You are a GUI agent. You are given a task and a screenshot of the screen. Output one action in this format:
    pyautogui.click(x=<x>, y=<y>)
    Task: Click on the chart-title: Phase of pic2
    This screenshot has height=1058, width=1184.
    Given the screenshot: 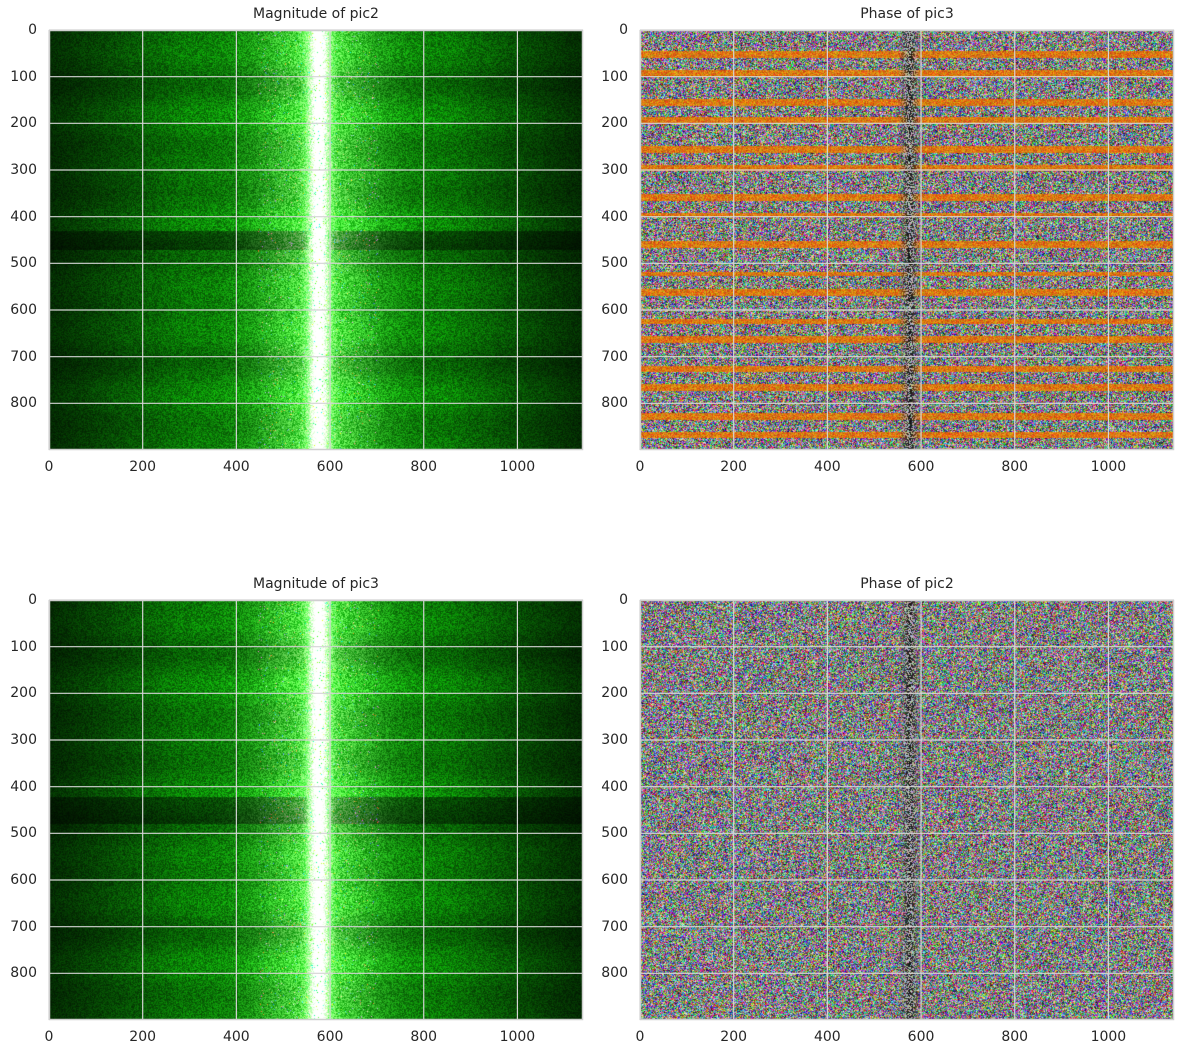 What is the action you would take?
    pyautogui.click(x=907, y=584)
    